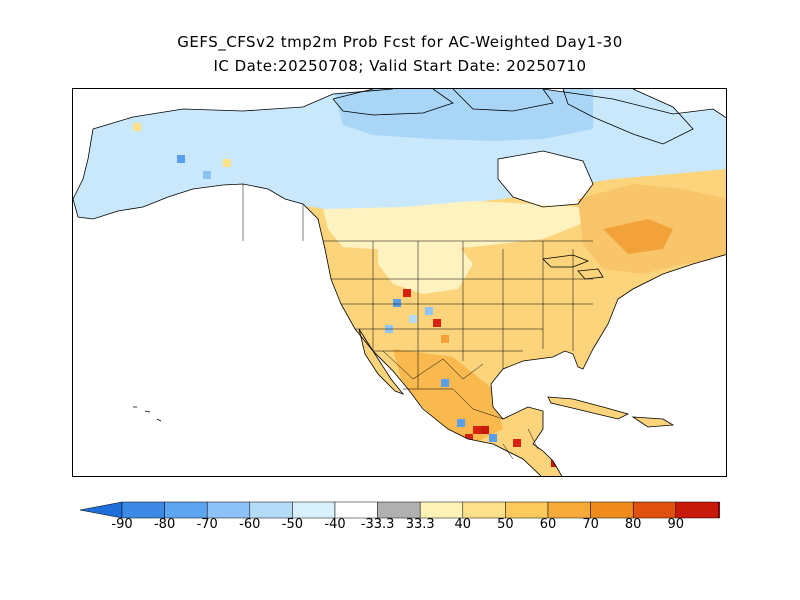 The height and width of the screenshot is (600, 800). Describe the element at coordinates (590, 524) in the screenshot. I see `legend-label: 70` at that location.